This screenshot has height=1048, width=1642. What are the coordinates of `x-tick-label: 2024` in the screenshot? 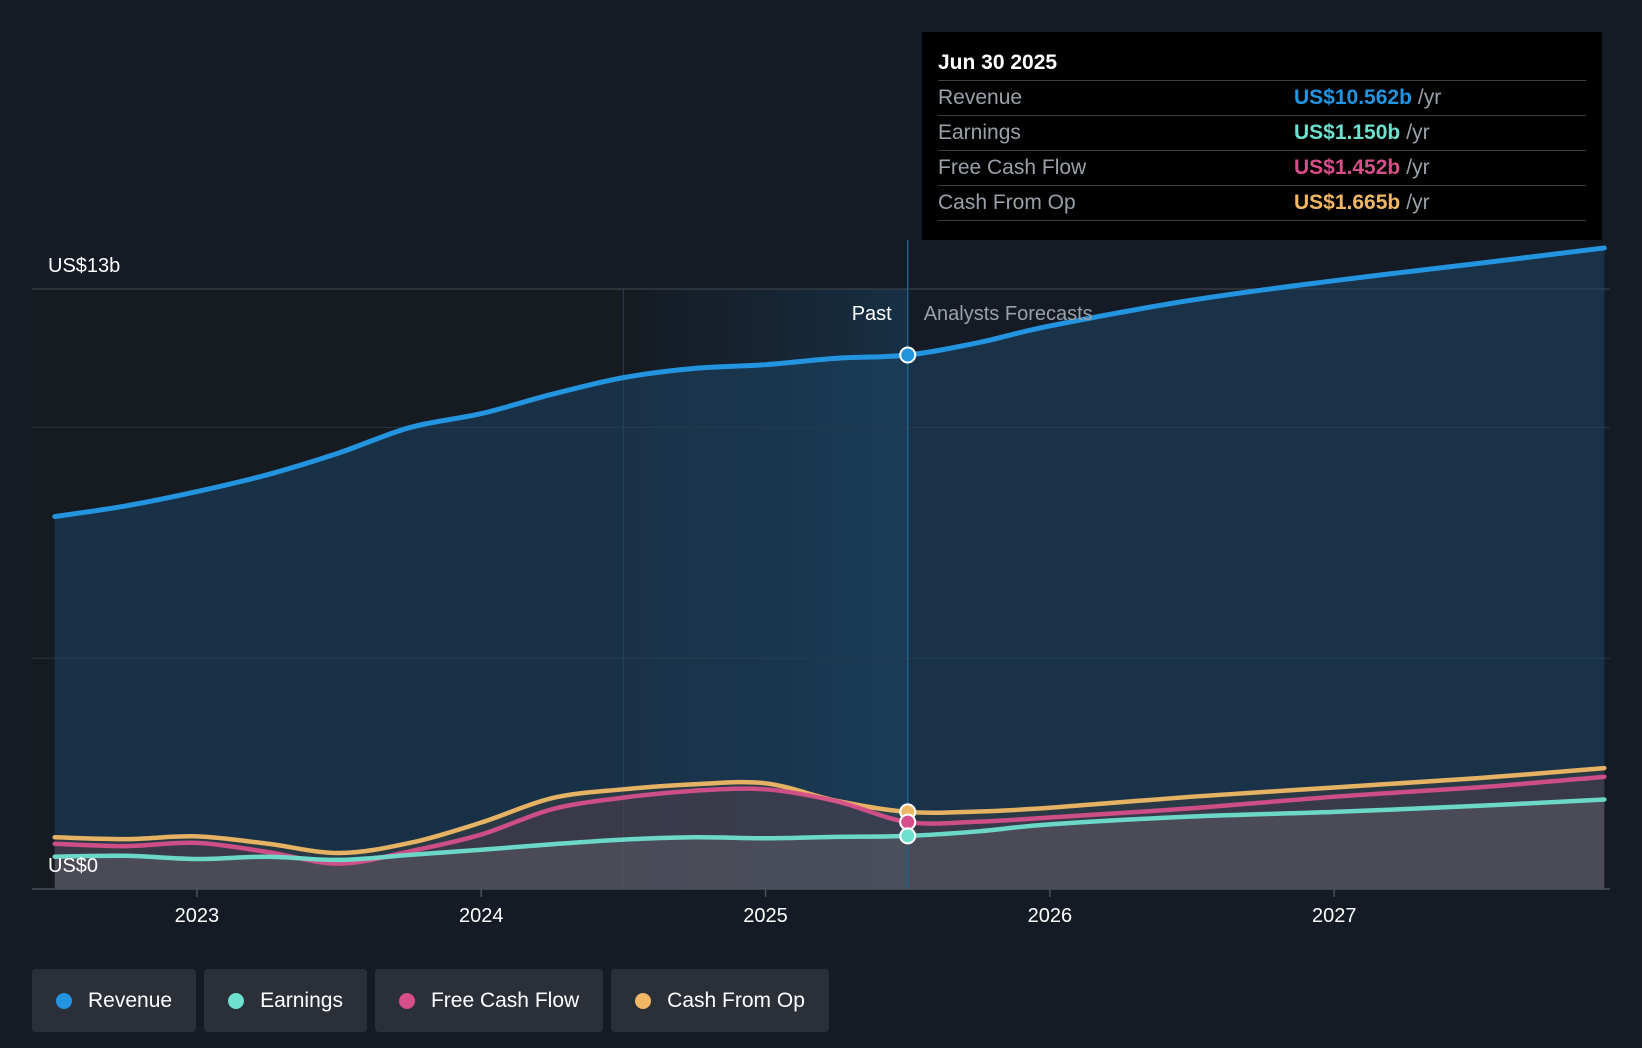 It's located at (481, 916).